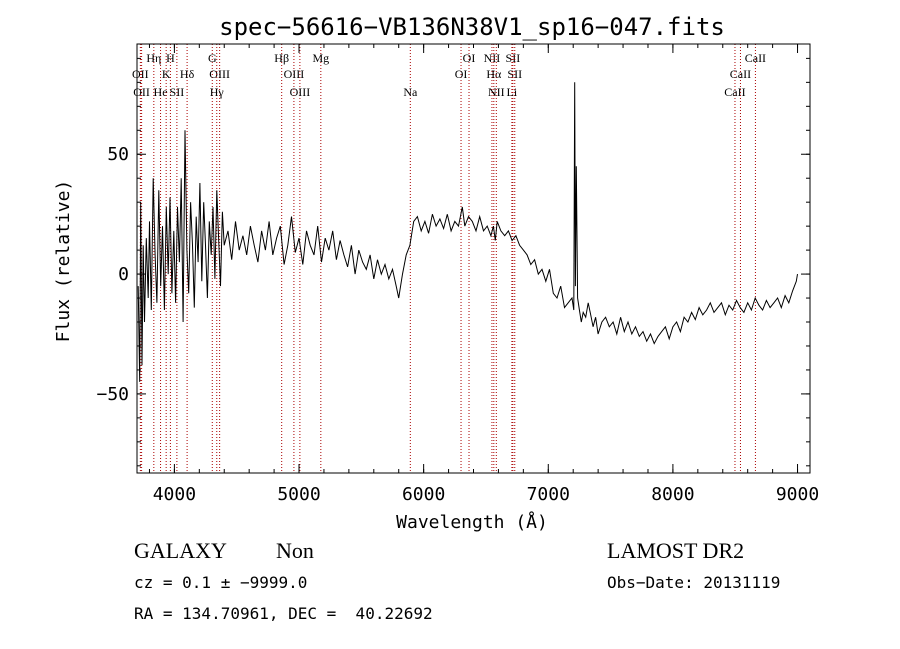  What do you see at coordinates (694, 582) in the screenshot?
I see `obs-date: Obs−Date: 20131119` at bounding box center [694, 582].